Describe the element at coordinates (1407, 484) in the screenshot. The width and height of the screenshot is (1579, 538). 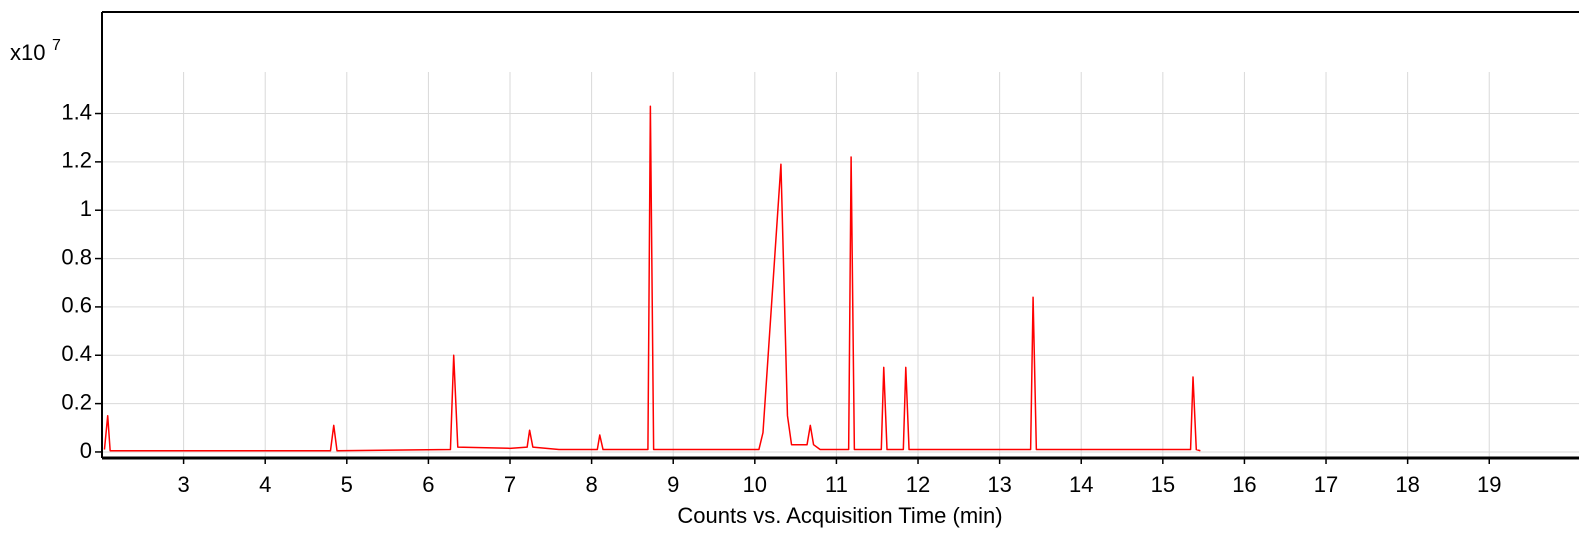
I see `x-tick-label: 18` at that location.